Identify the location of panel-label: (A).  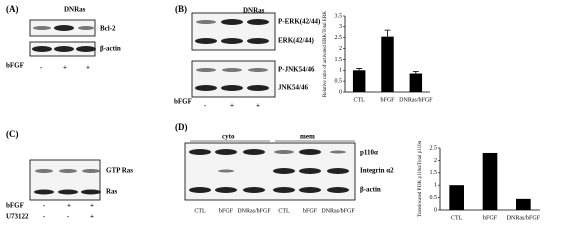
(12, 9).